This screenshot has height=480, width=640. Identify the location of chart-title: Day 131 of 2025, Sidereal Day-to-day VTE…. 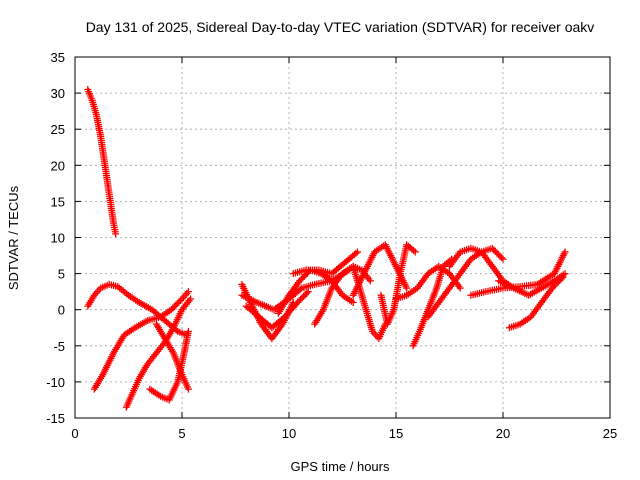
(340, 27).